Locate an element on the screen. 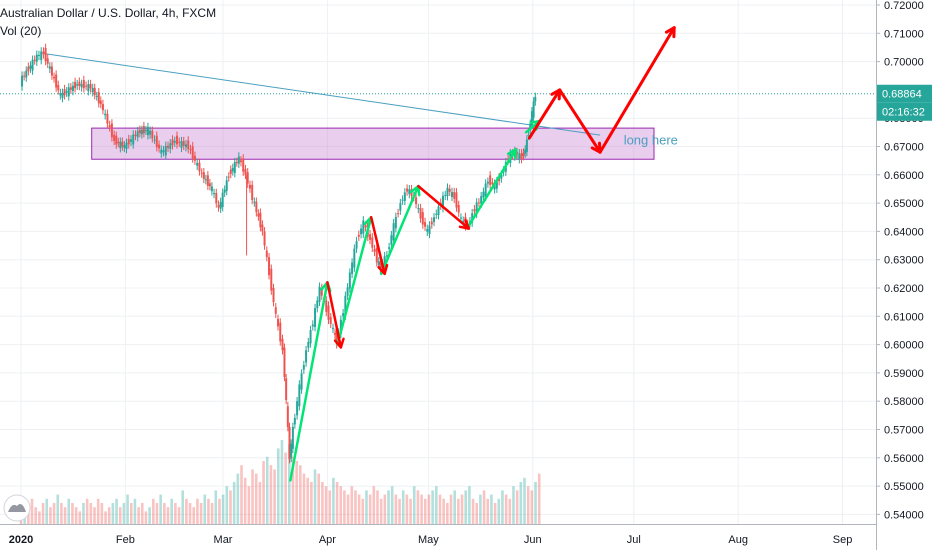 The width and height of the screenshot is (932, 550). projection-arrow-shaft is located at coordinates (580, 121).